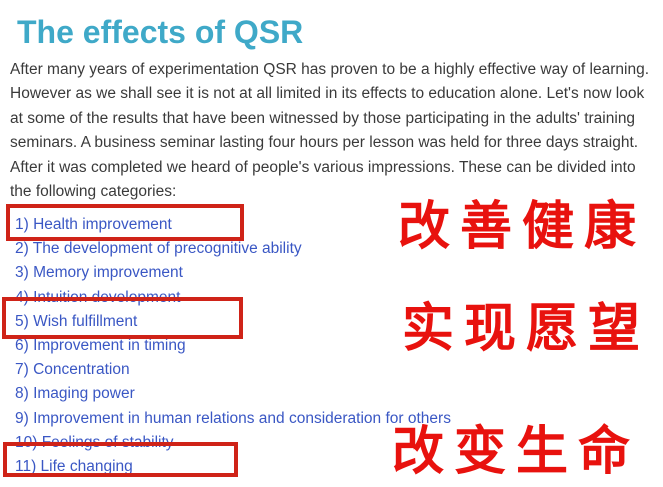 The width and height of the screenshot is (663, 487). I want to click on category-link-concentration: 7) Concentration, so click(72, 370).